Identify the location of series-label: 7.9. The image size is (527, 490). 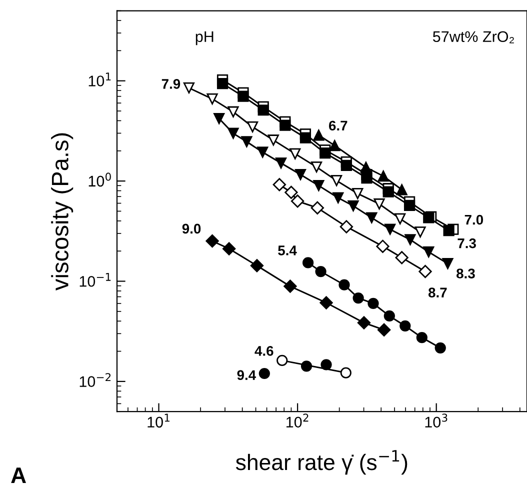
(171, 84).